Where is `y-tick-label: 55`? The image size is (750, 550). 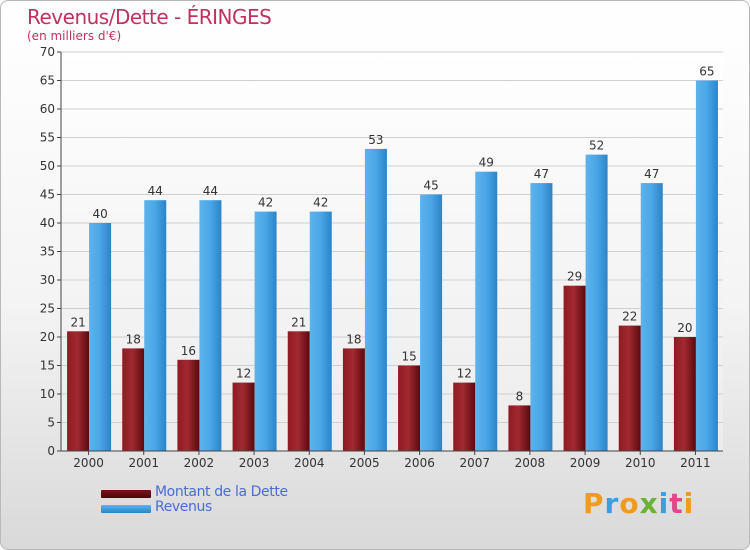
y-tick-label: 55 is located at coordinates (47, 138).